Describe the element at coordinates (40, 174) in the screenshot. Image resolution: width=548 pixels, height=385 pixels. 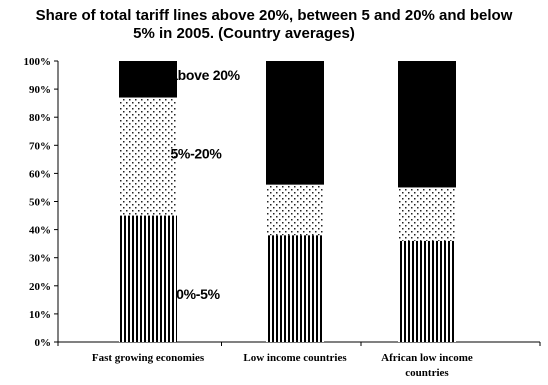
I see `y-tick-label: 60%` at that location.